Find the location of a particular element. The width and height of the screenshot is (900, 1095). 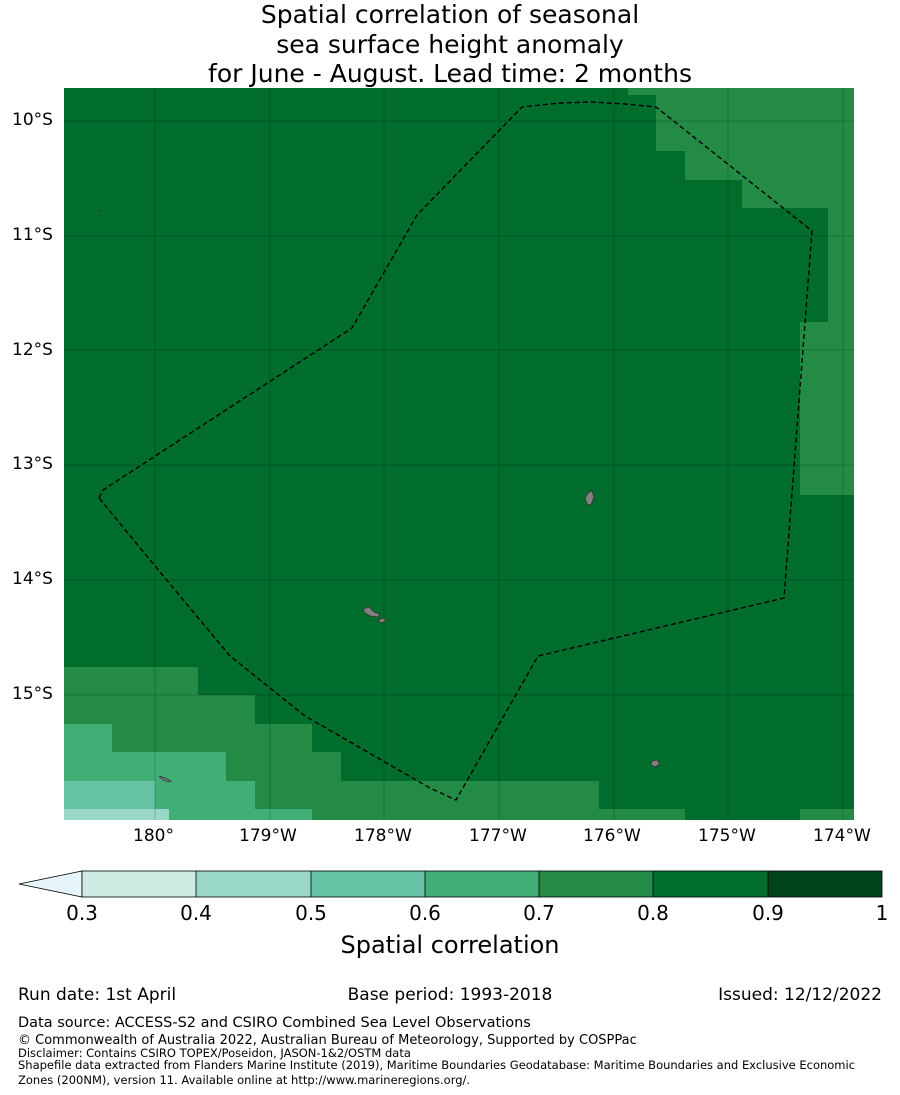

title-line-2: sea surface height anomaly is located at coordinates (450, 44).